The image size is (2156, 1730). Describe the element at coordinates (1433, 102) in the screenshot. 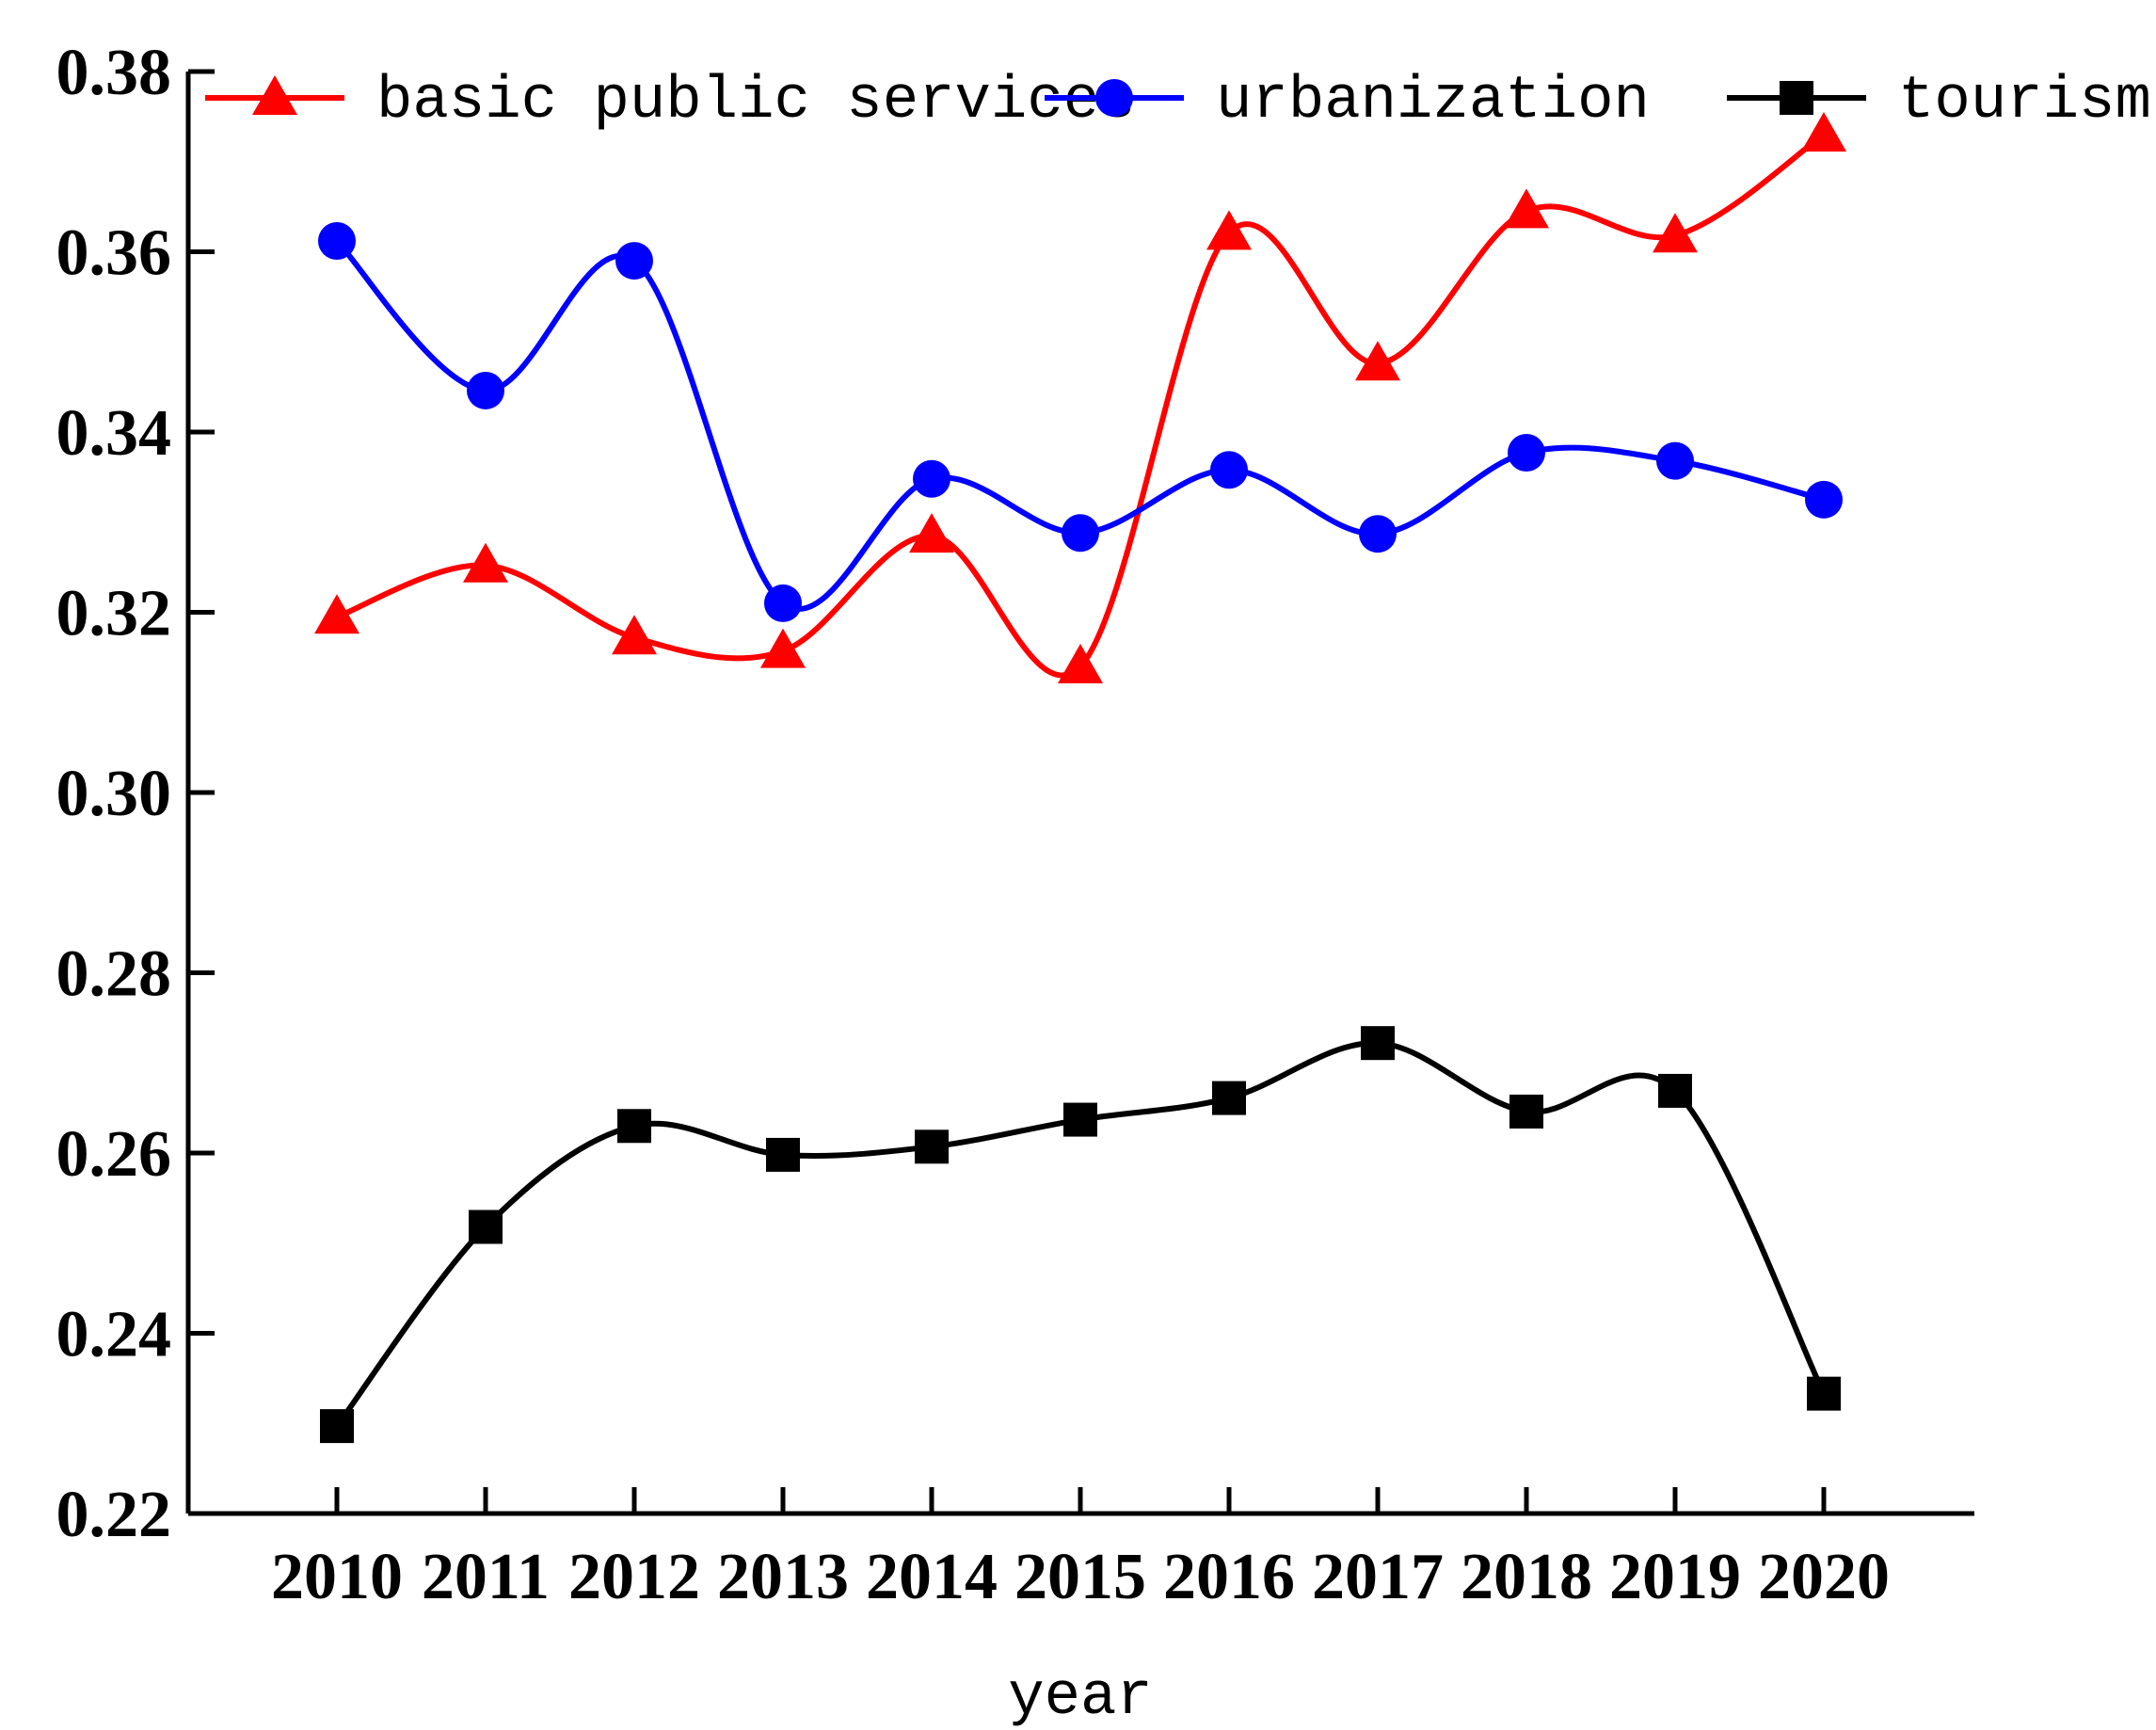

I see `legend-label-urbanization: urbanization` at that location.